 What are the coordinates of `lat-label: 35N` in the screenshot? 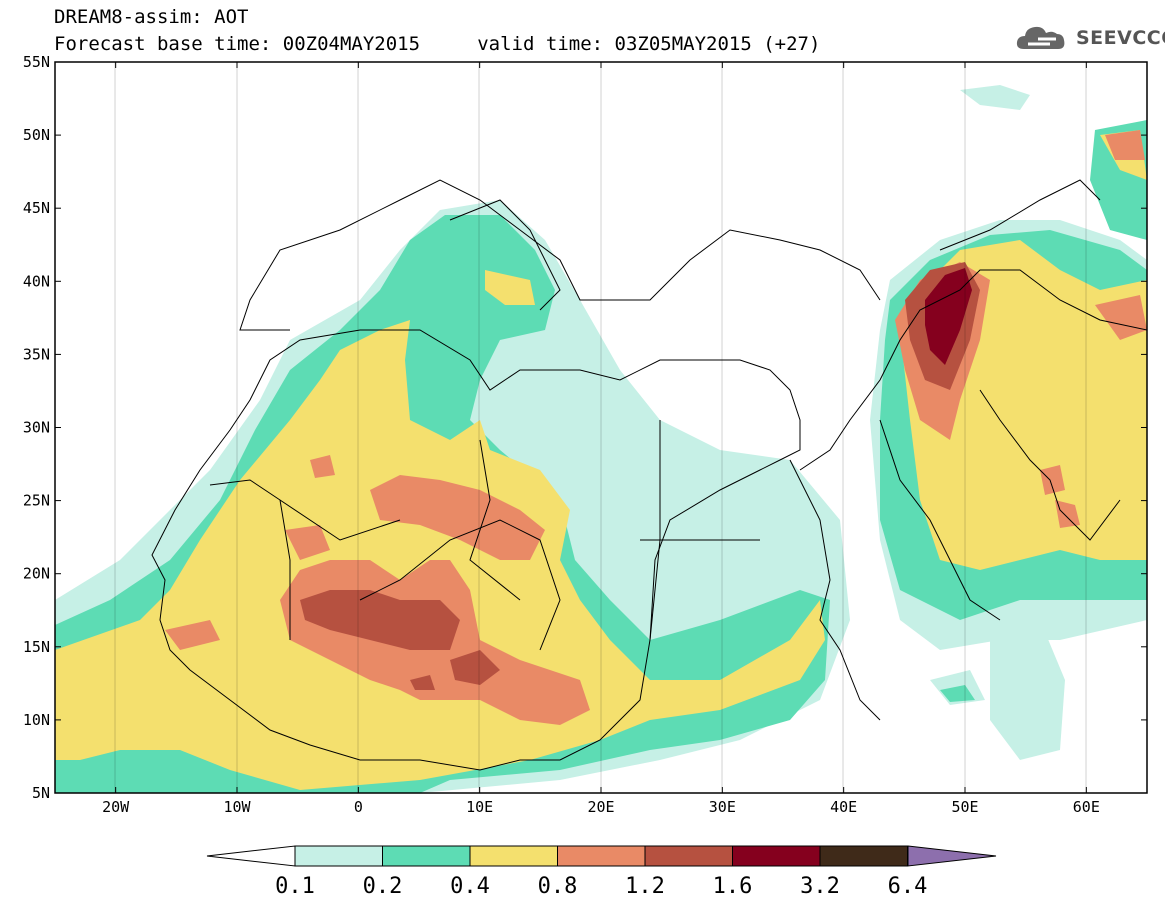 It's located at (36, 354).